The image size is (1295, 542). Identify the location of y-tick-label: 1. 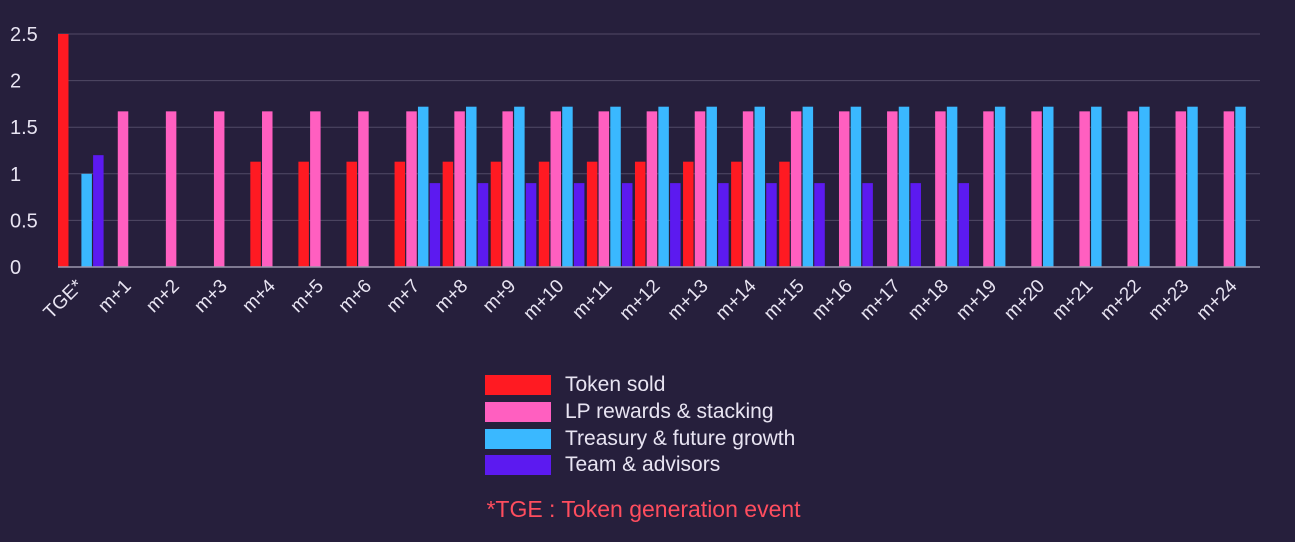
(15, 175).